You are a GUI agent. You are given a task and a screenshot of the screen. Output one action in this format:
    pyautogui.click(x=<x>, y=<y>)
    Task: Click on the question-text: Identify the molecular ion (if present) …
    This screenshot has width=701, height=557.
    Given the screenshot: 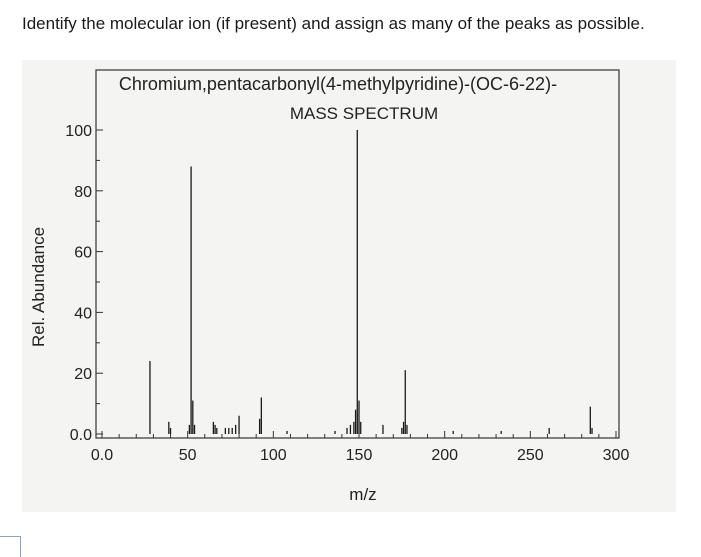 What is the action you would take?
    pyautogui.click(x=333, y=23)
    